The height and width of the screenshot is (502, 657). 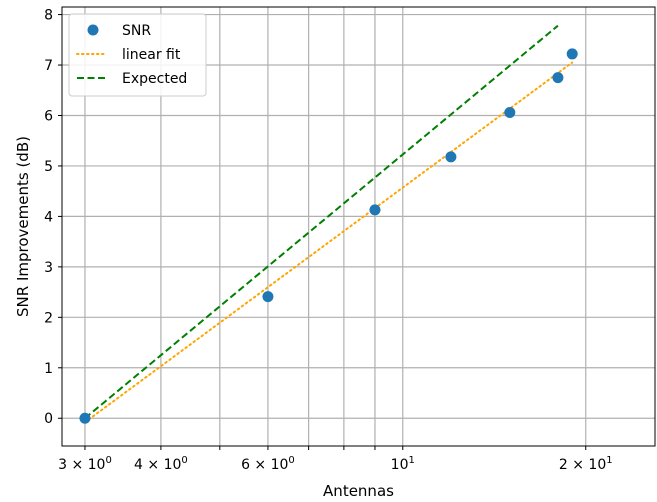 What do you see at coordinates (93, 30) in the screenshot?
I see `legend-marker-scatter` at bounding box center [93, 30].